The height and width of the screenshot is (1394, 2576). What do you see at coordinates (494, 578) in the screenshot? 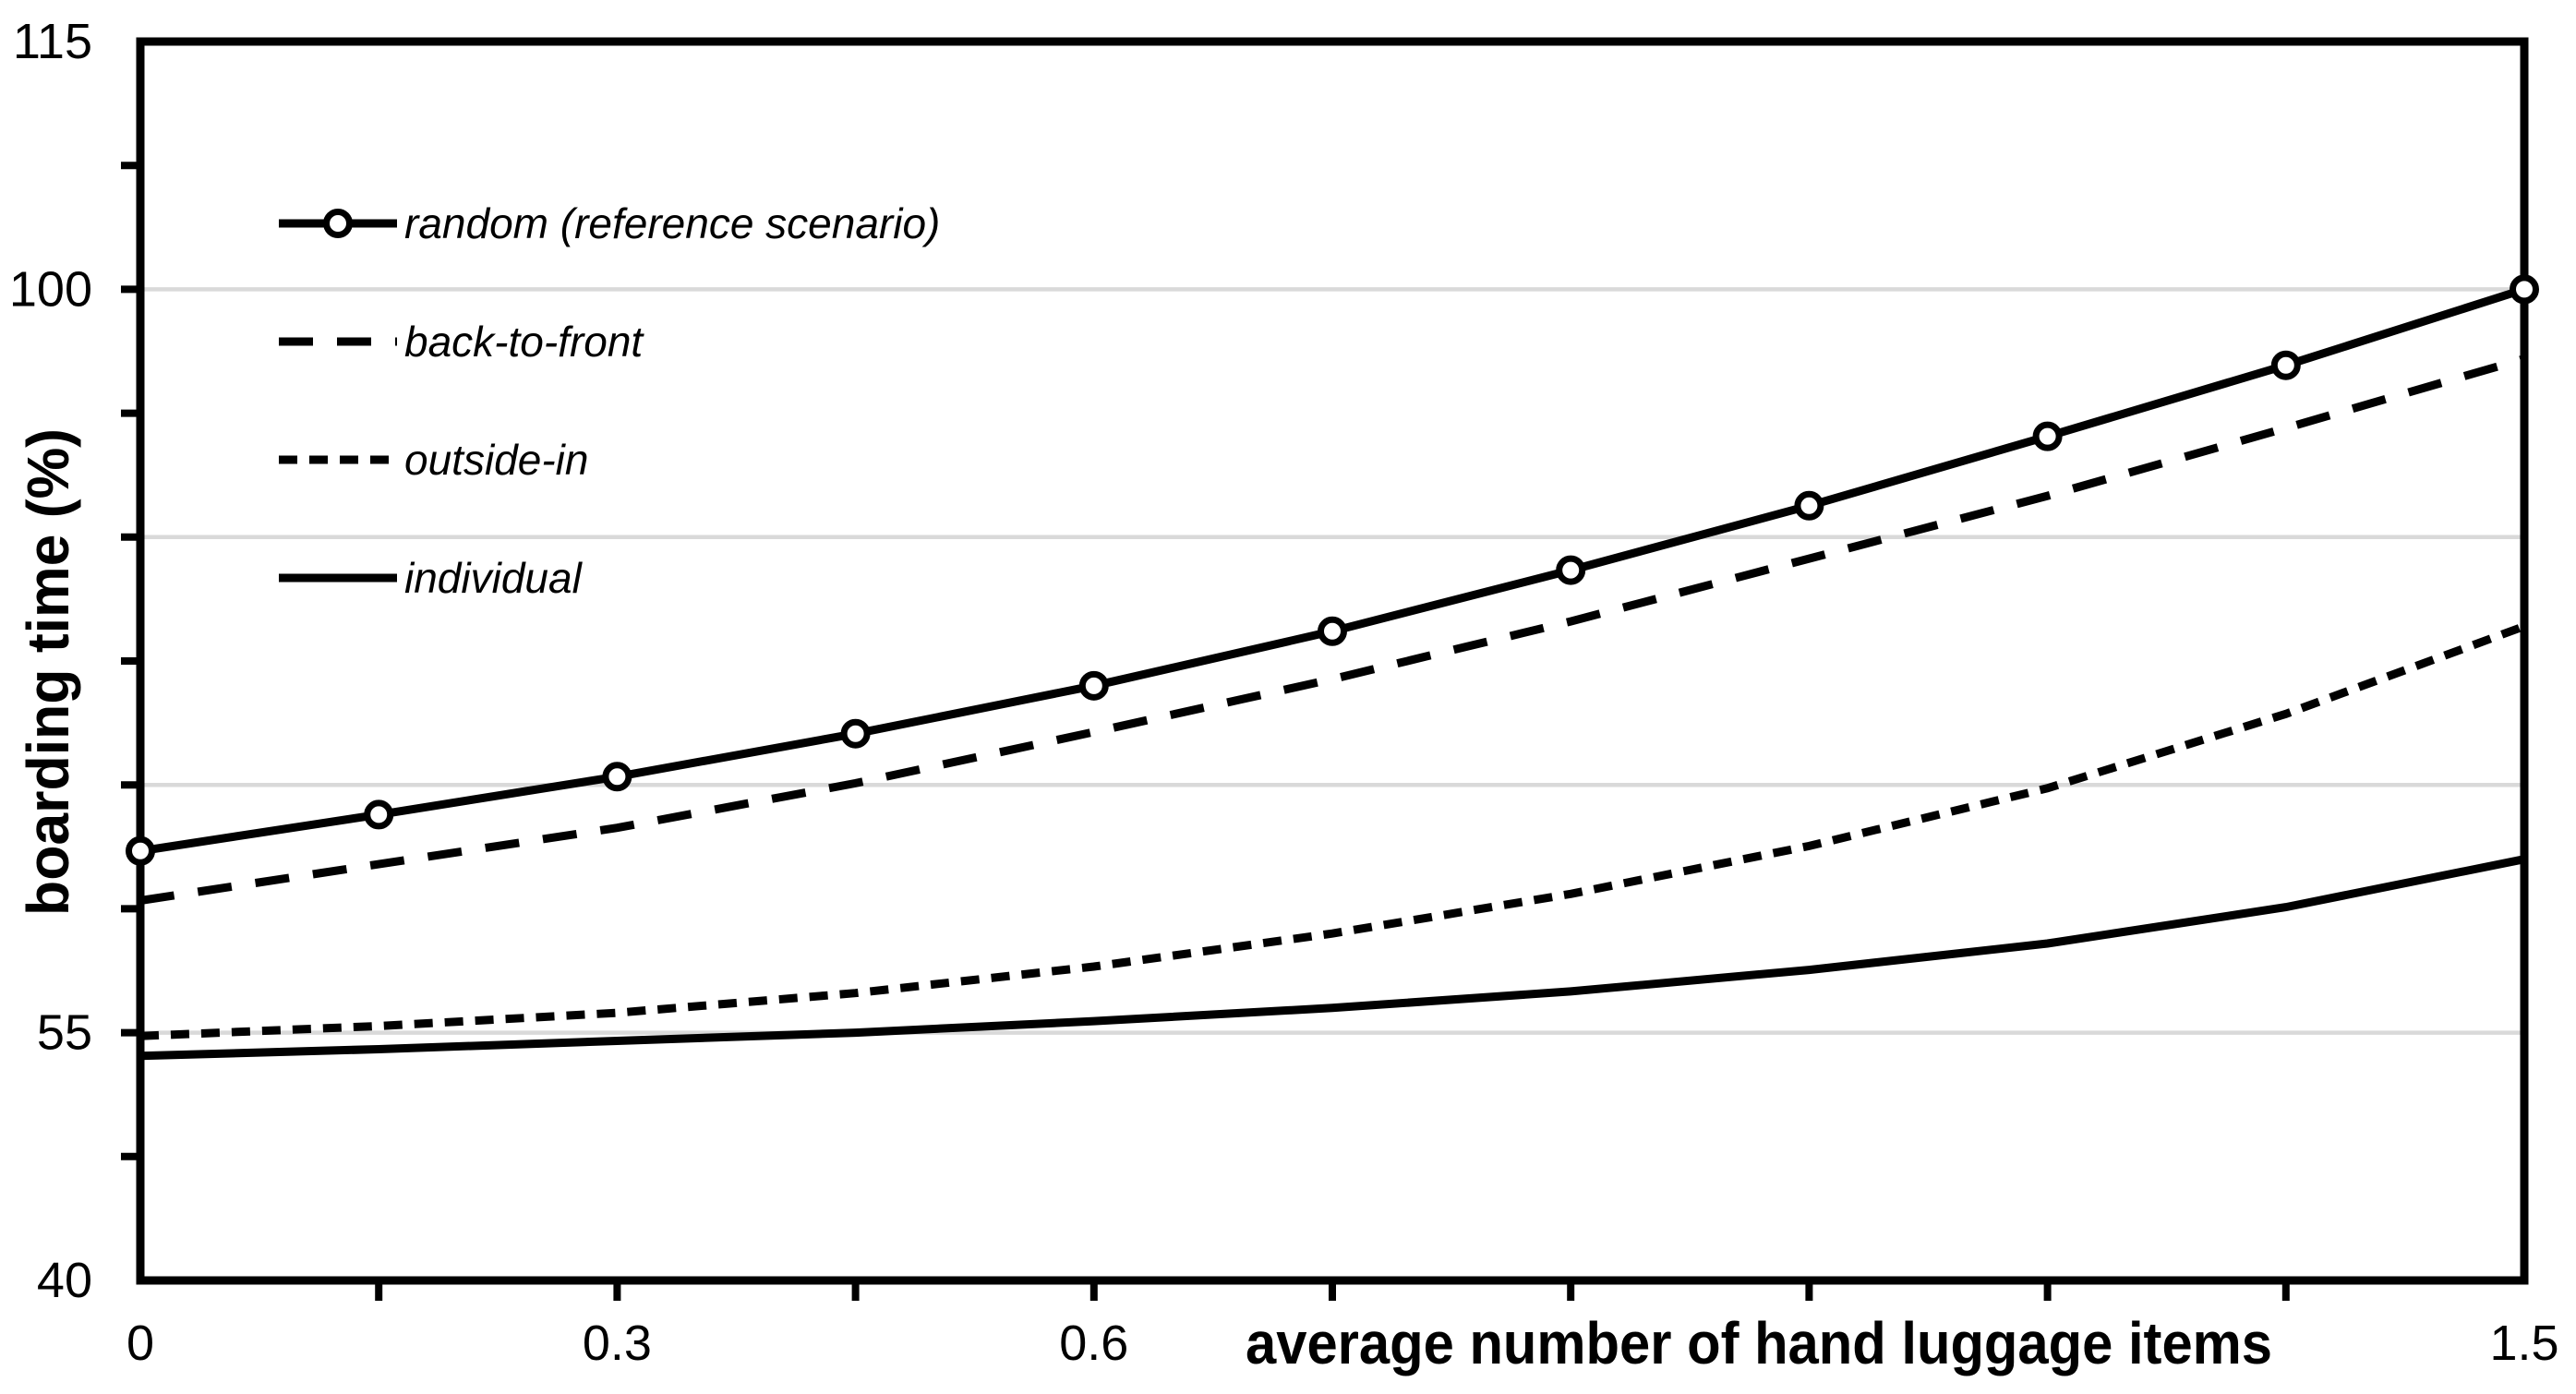
I see `legend-label-individual: individual` at bounding box center [494, 578].